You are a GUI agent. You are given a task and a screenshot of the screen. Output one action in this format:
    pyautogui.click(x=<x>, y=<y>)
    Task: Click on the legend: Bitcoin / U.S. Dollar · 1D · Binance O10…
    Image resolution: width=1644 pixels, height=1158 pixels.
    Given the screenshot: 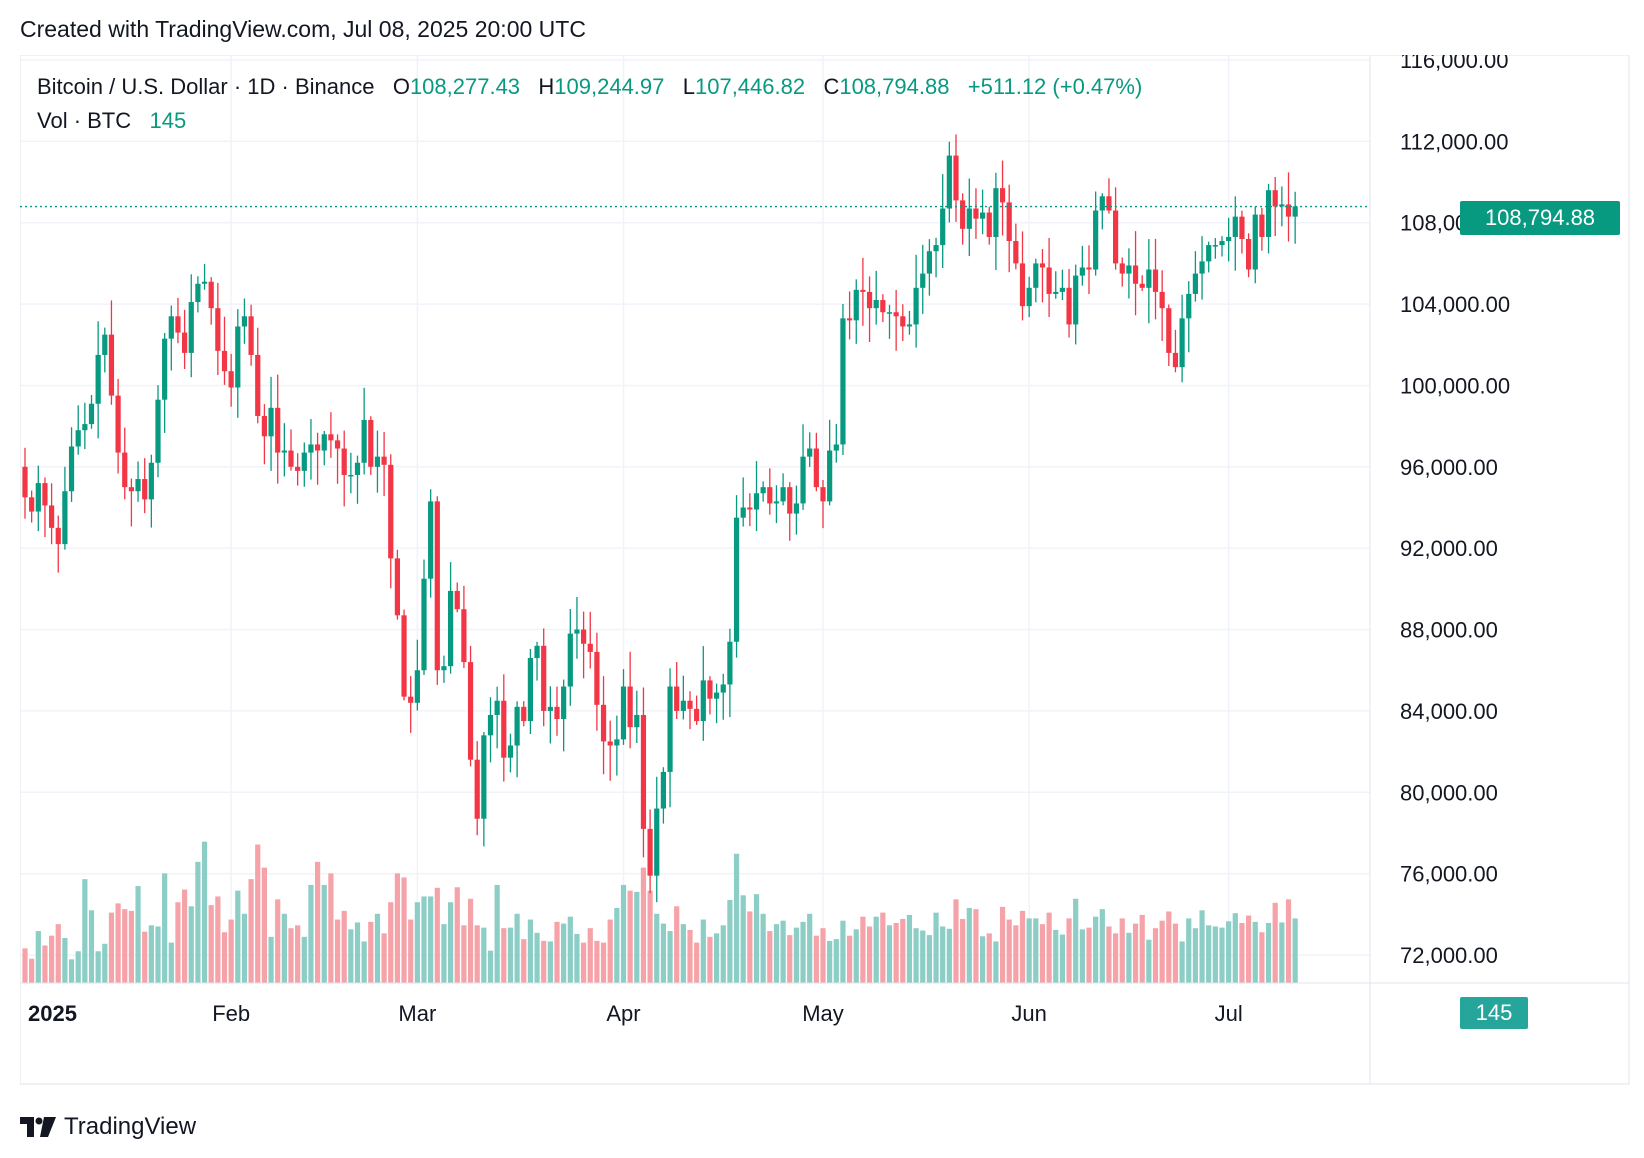 What is the action you would take?
    pyautogui.click(x=589, y=104)
    